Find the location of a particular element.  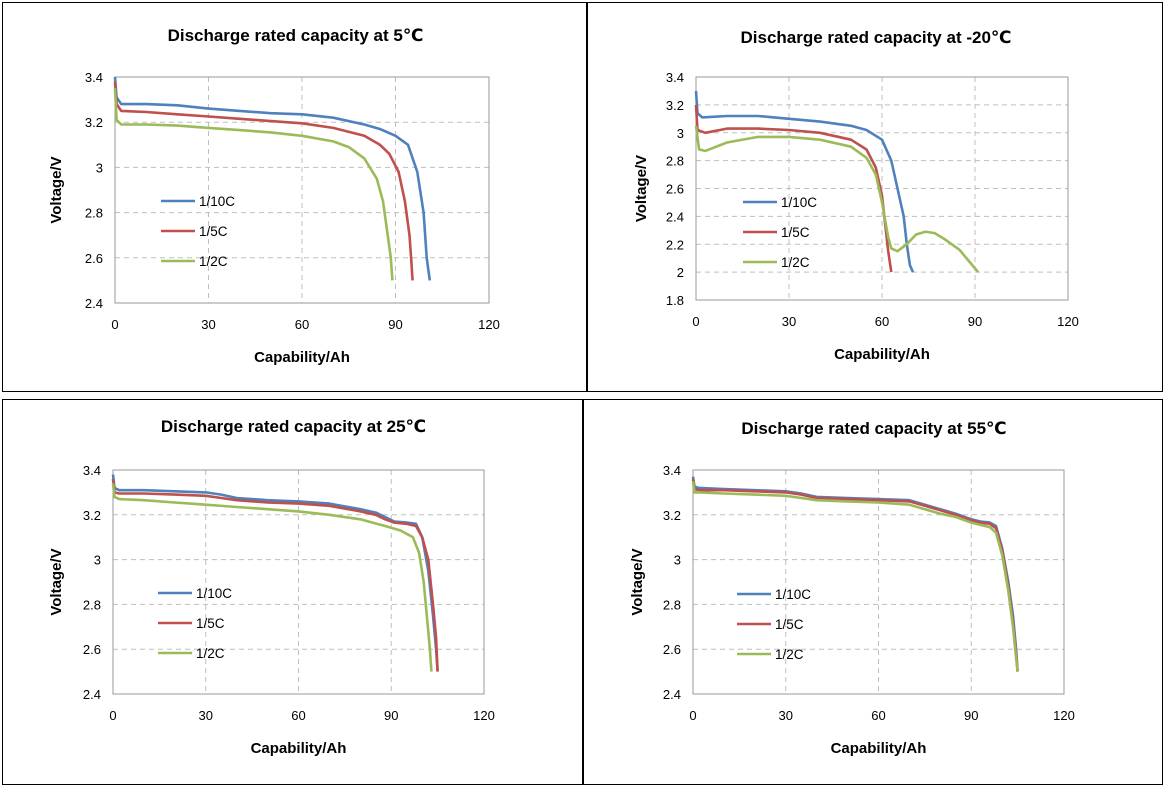

chart-title: Discharge rated capacity at -20℃ is located at coordinates (876, 37).